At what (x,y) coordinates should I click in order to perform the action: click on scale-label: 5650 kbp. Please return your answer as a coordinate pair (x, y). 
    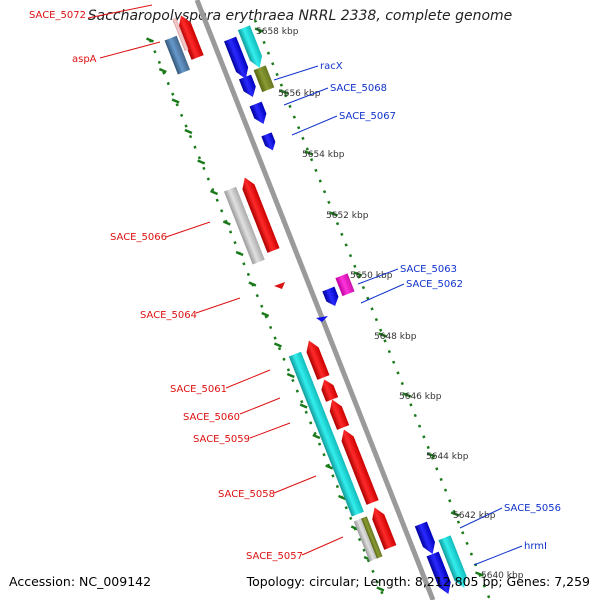
    Looking at the image, I should click on (371, 276).